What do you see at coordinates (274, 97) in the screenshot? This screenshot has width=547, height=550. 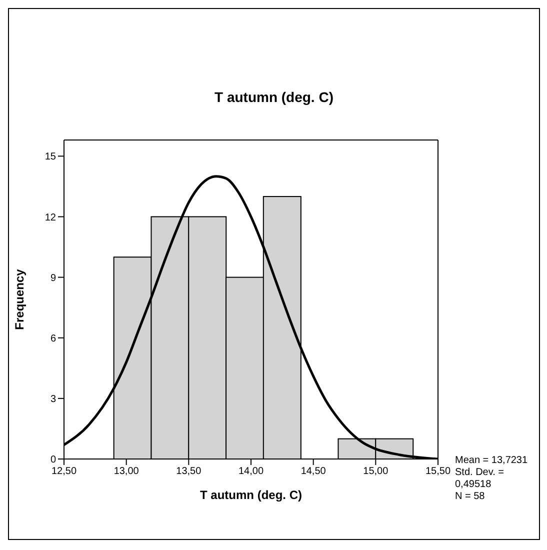 I see `chart-title: T autumn (deg. C)` at bounding box center [274, 97].